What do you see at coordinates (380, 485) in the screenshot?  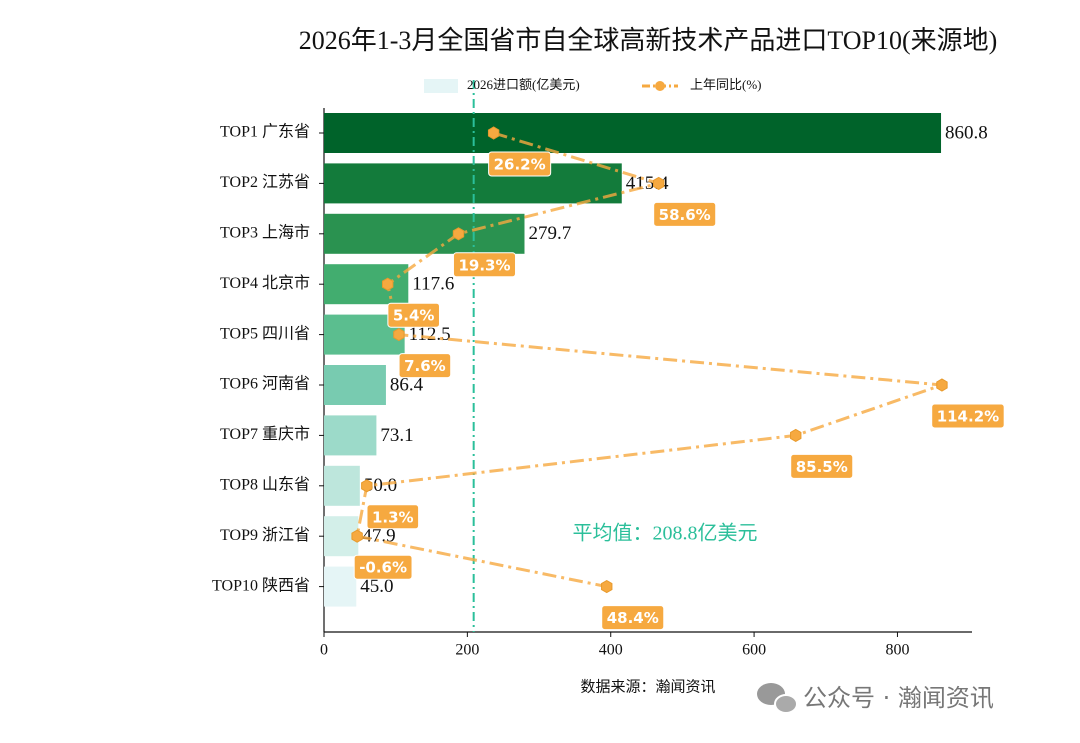 I see `bar-value-label: 50.0` at bounding box center [380, 485].